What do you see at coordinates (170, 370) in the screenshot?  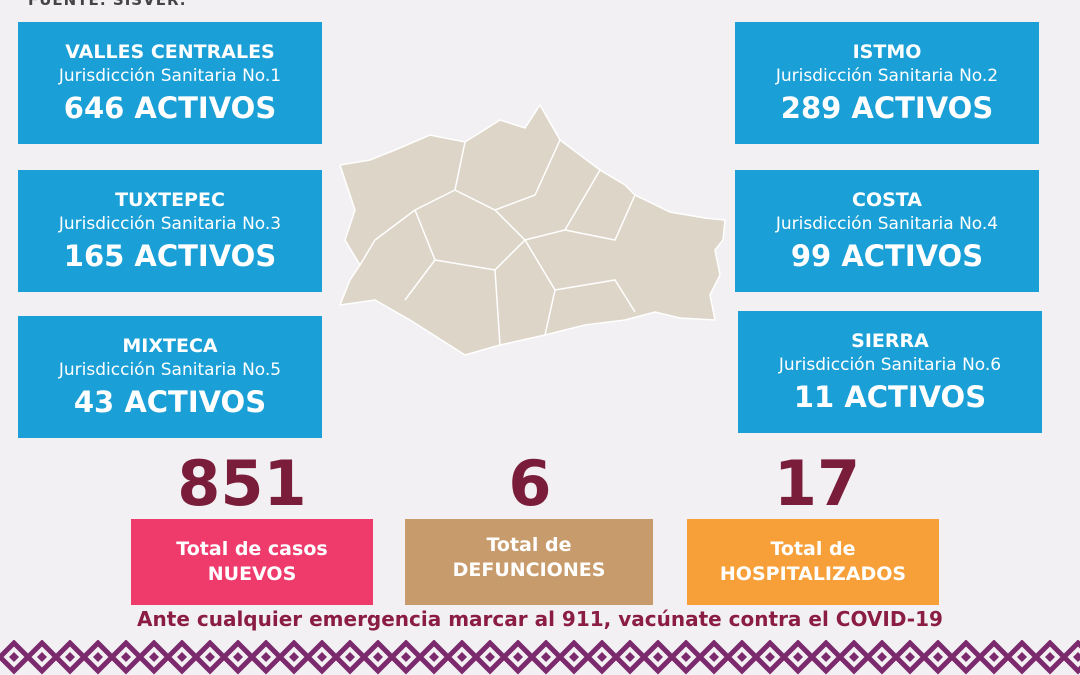 I see `jurisdiction: Jurisdicción Sanitaria No.5` at bounding box center [170, 370].